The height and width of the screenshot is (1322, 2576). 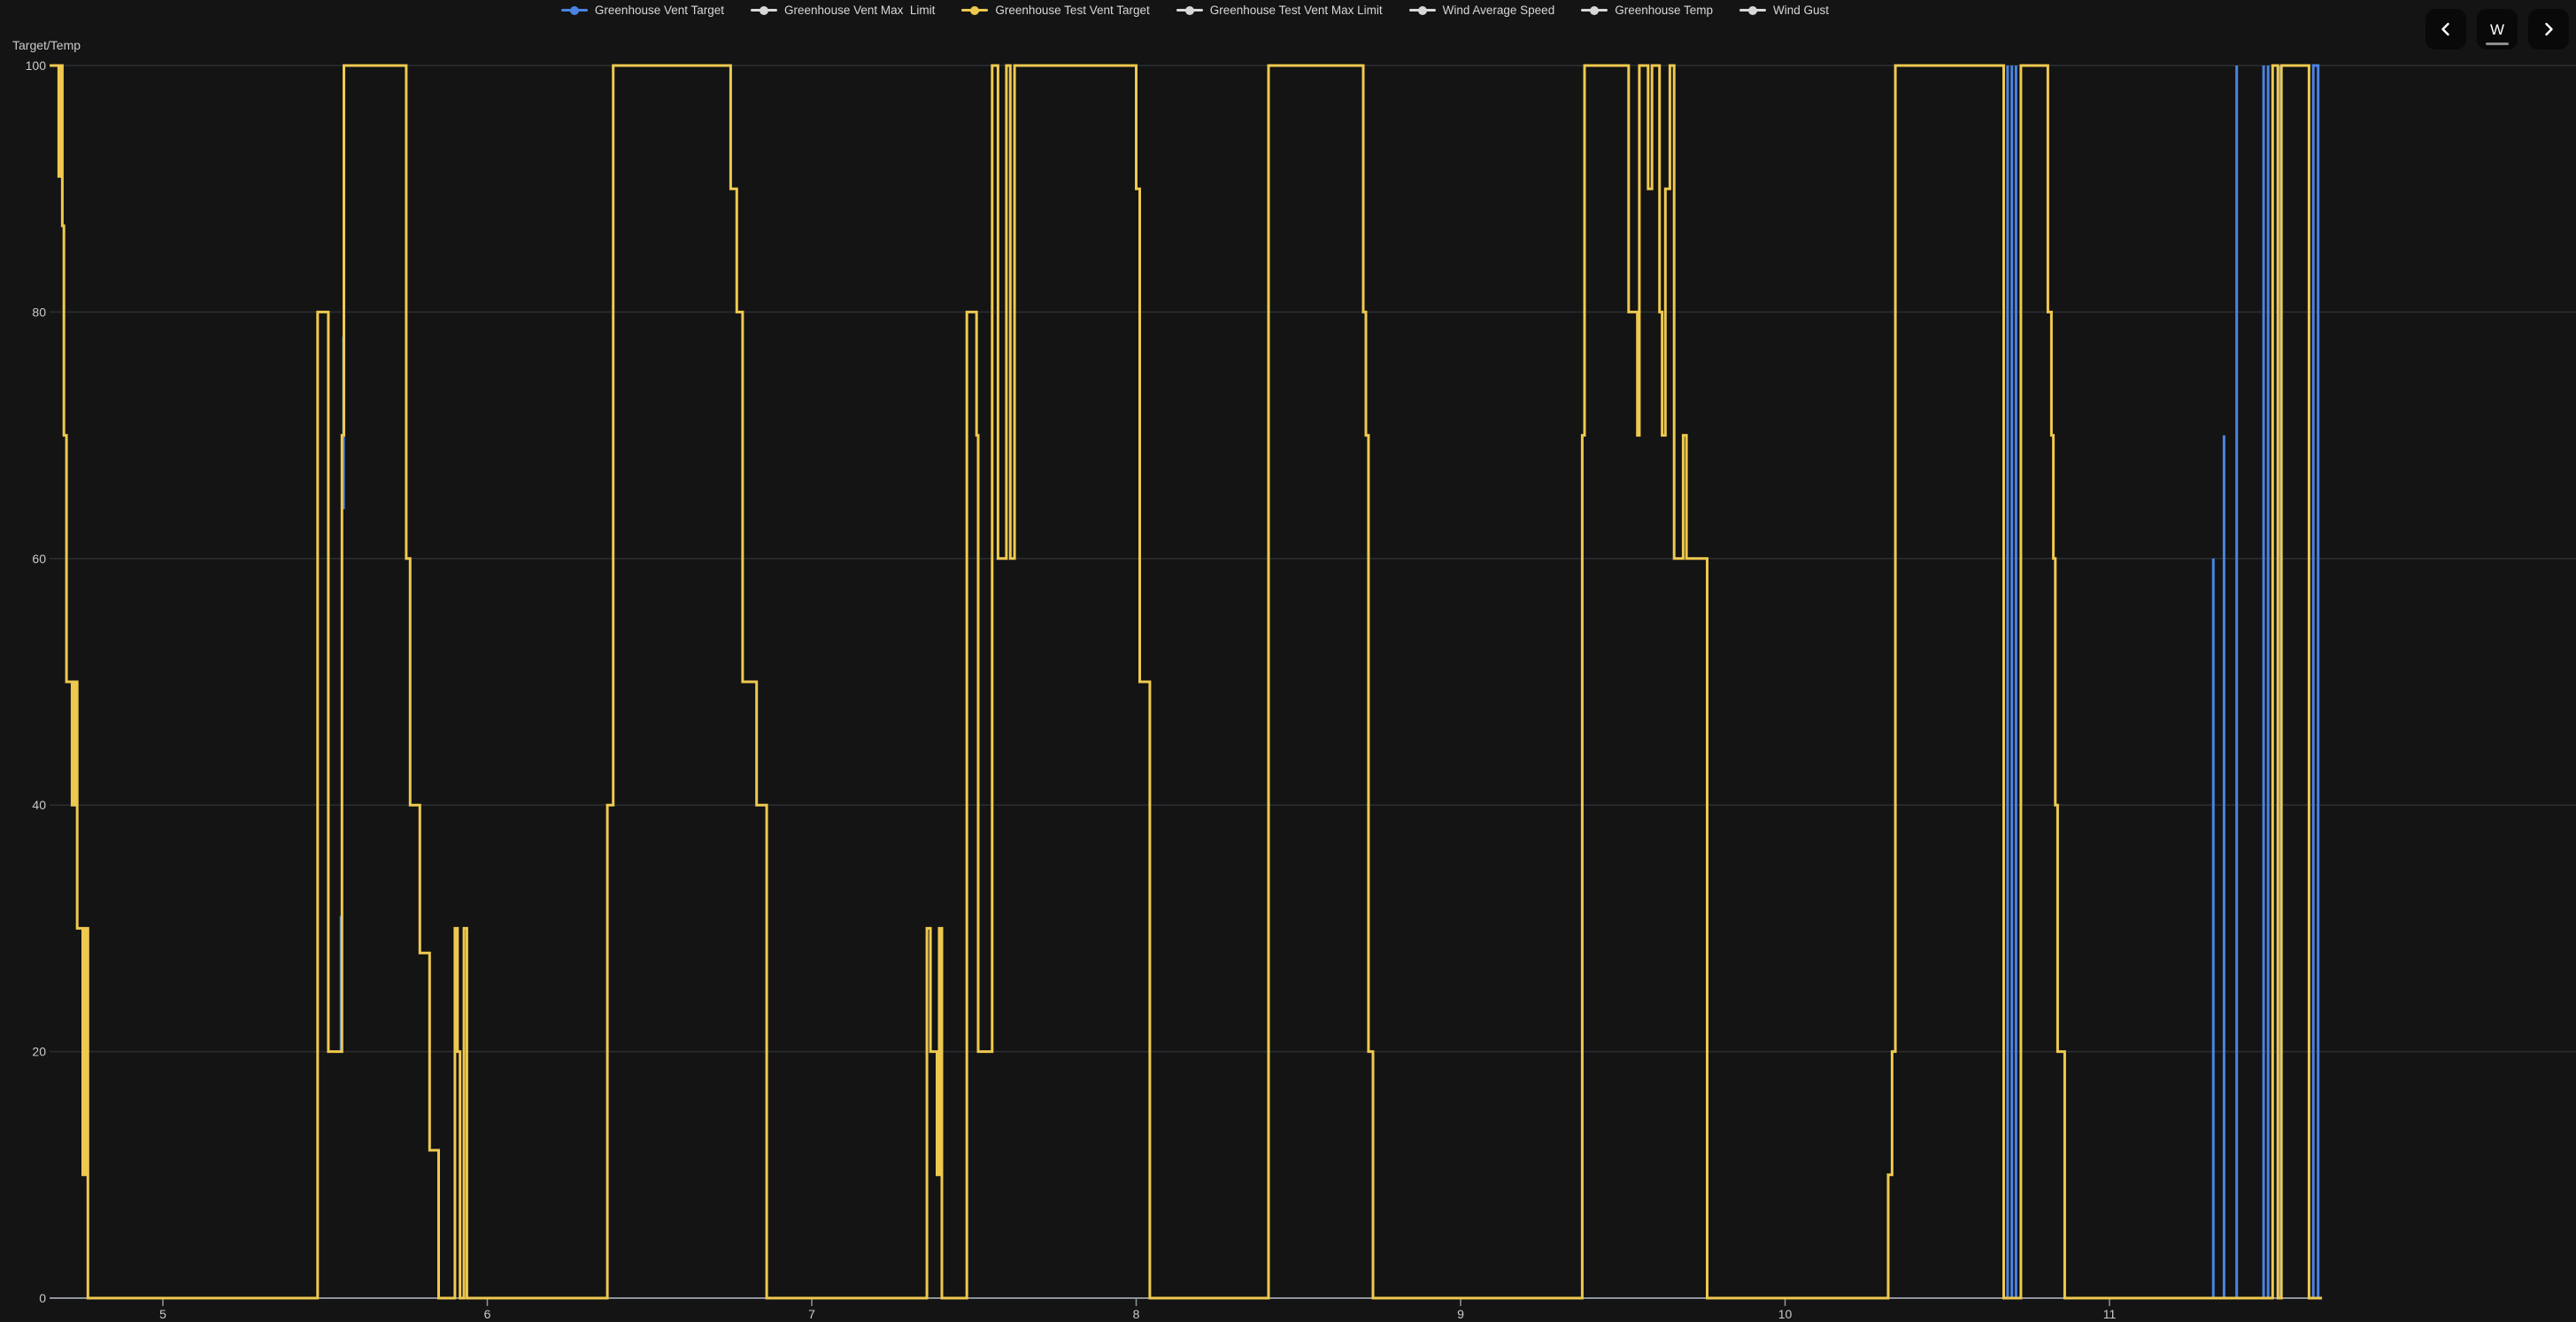 I want to click on legend-label: Greenhouse Vent Target, so click(x=659, y=10).